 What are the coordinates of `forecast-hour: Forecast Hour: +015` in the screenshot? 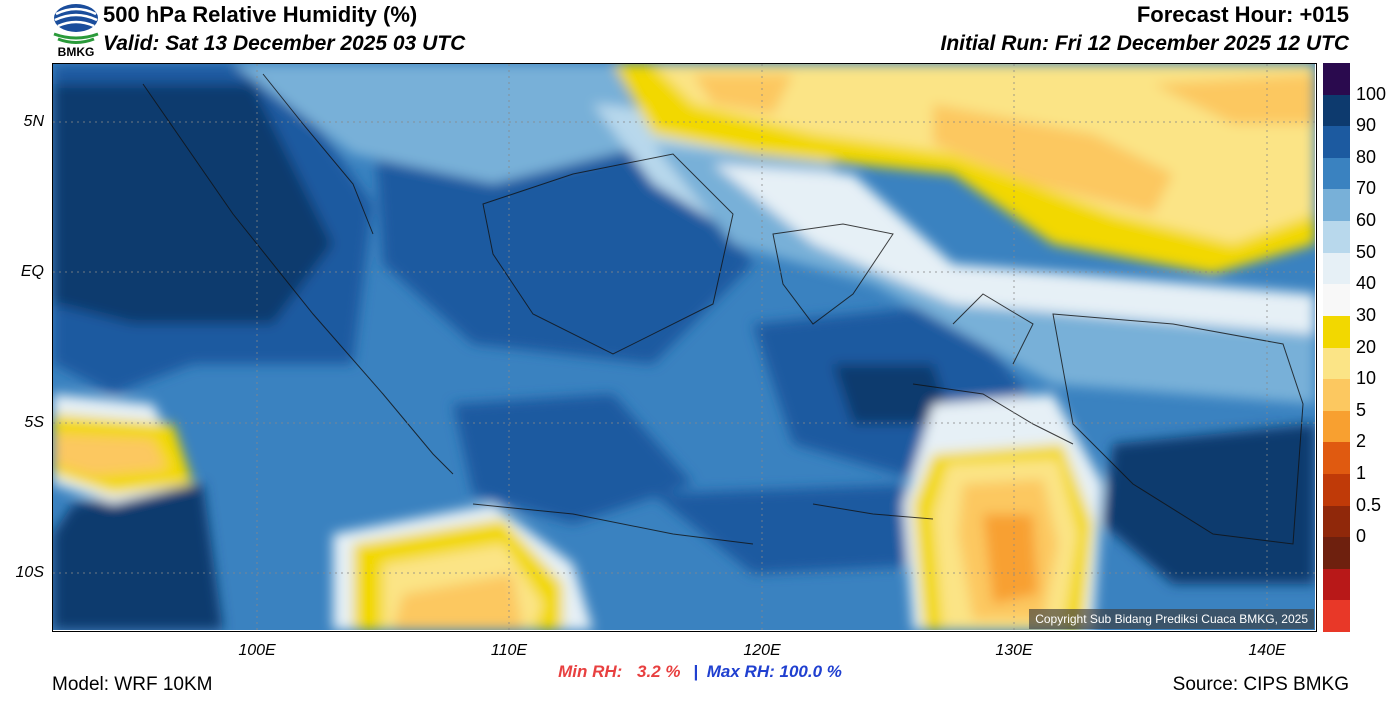 It's located at (1242, 14).